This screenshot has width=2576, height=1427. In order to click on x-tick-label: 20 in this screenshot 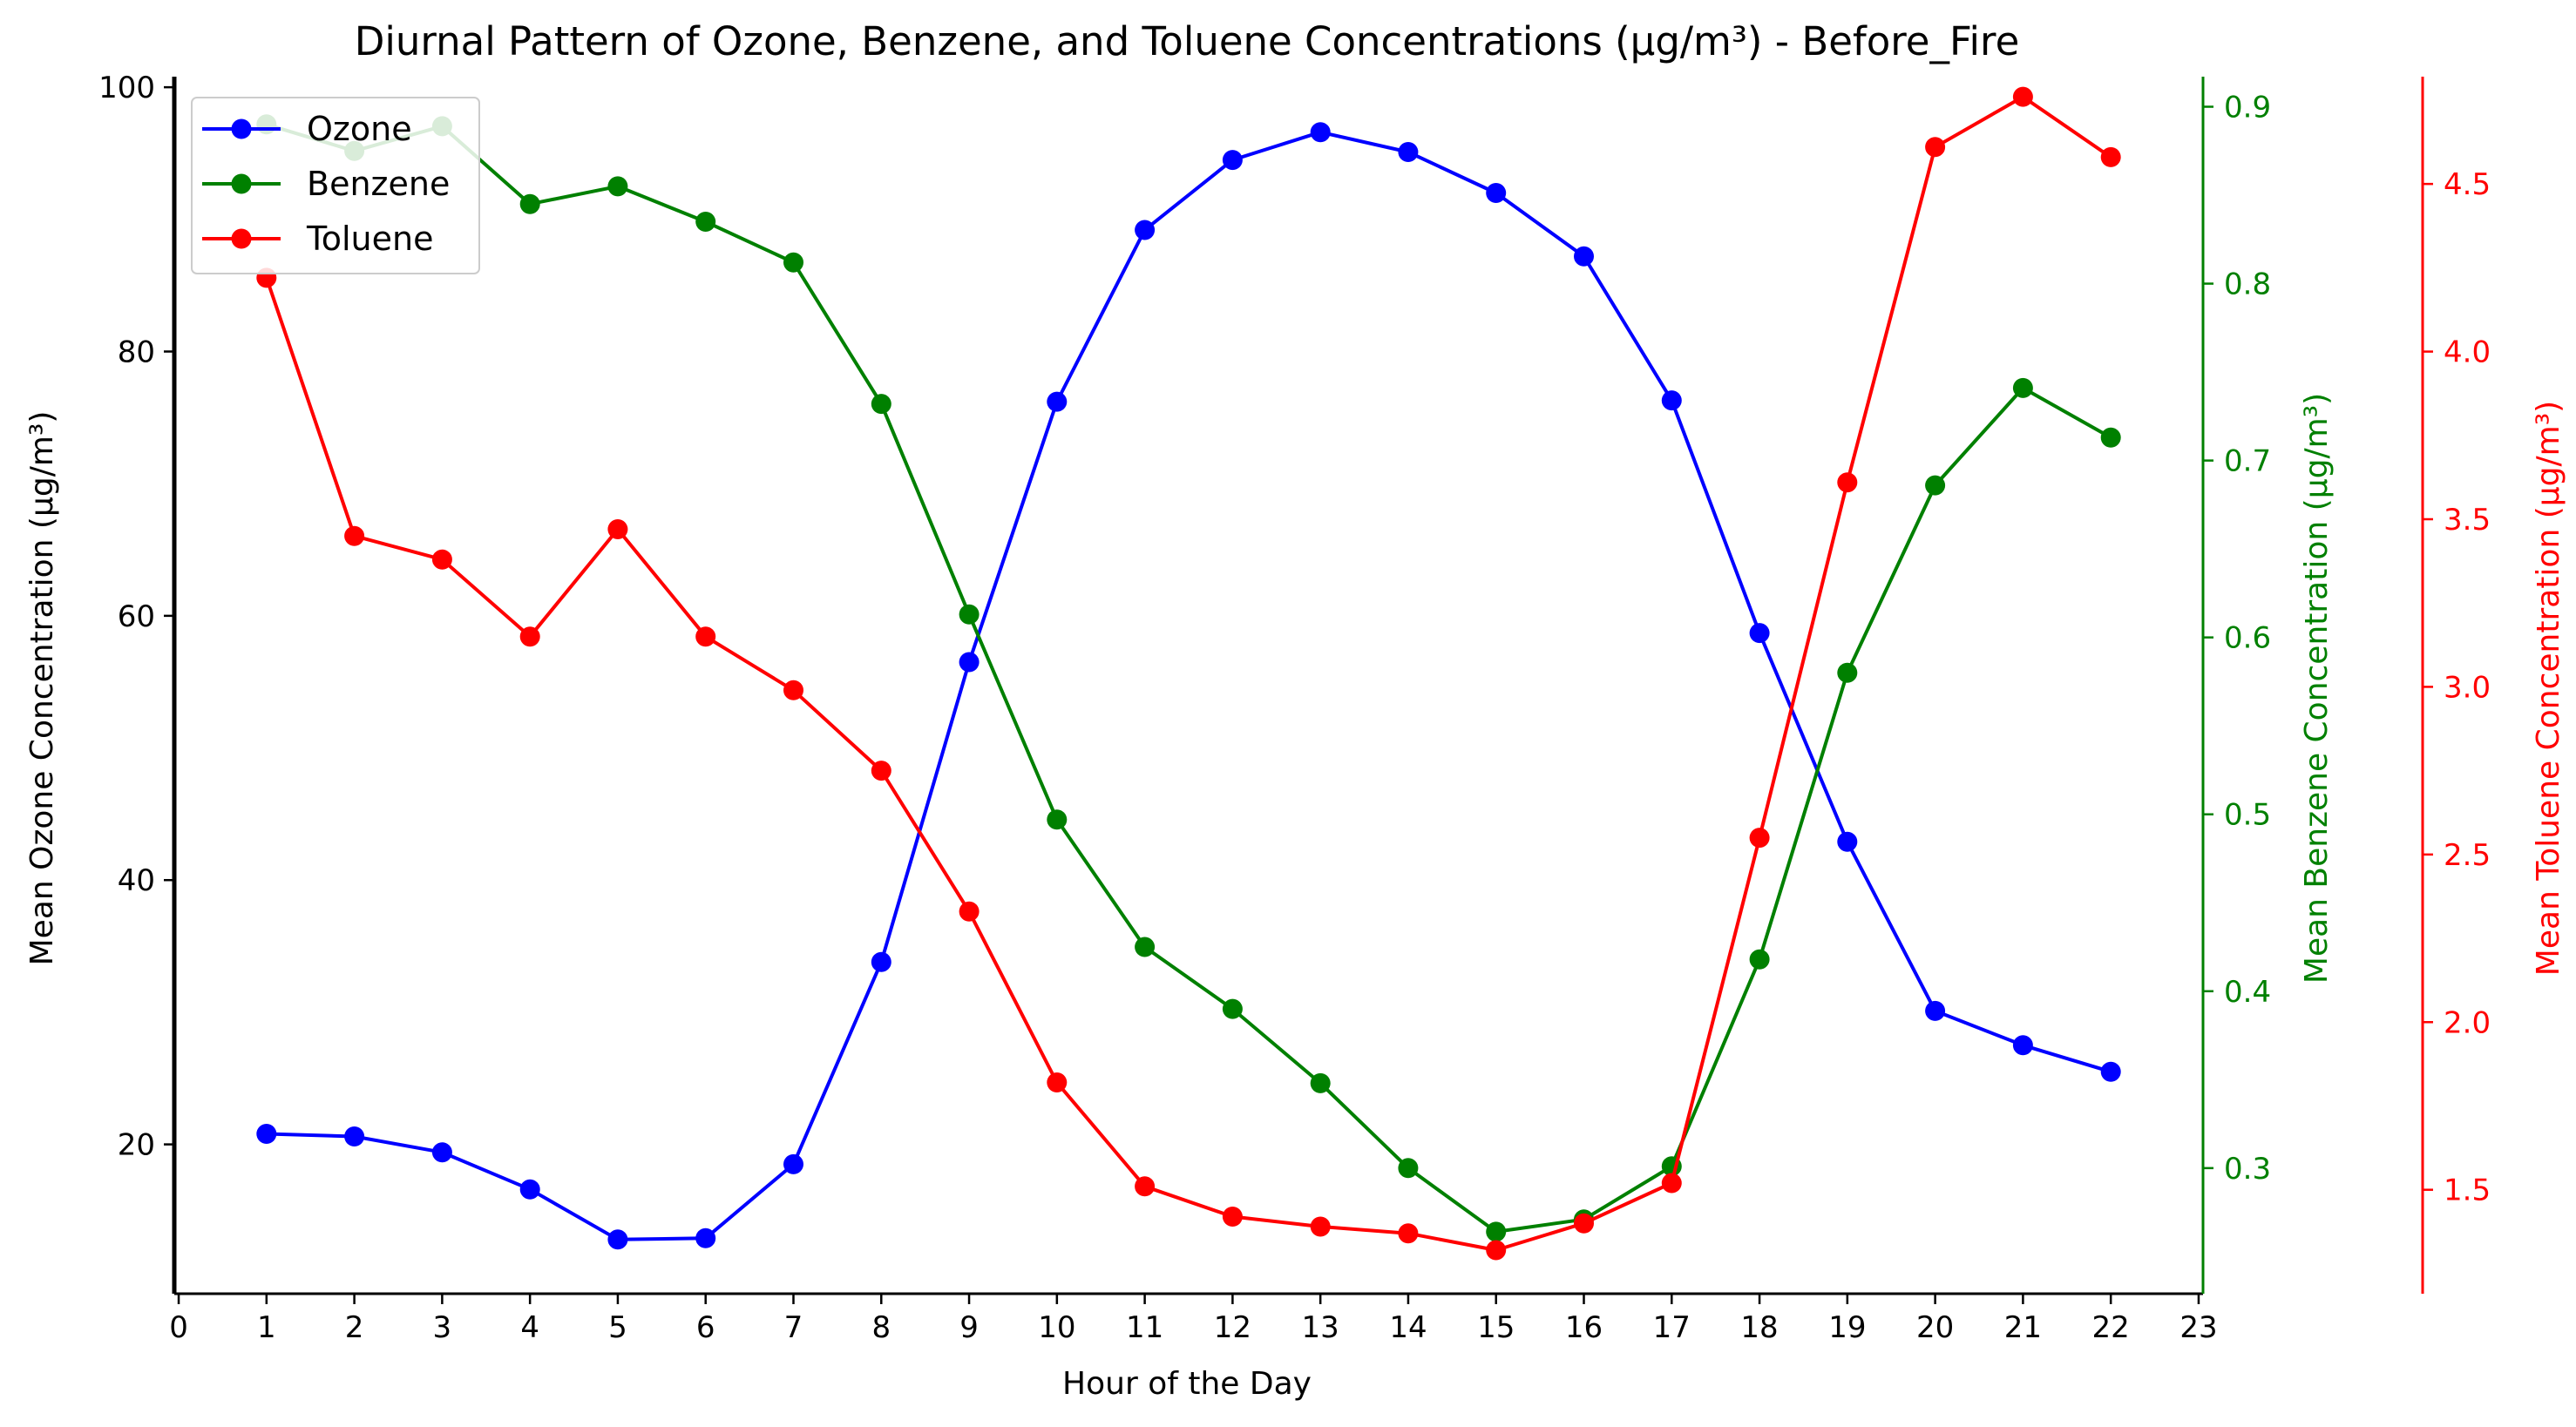, I will do `click(1935, 1328)`.